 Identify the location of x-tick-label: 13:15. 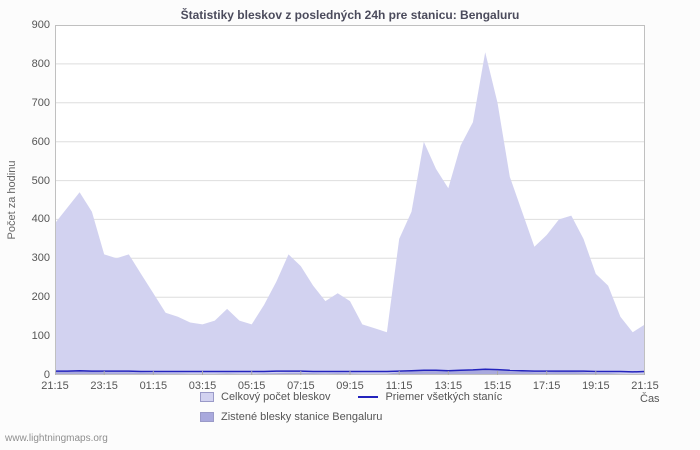
(448, 386).